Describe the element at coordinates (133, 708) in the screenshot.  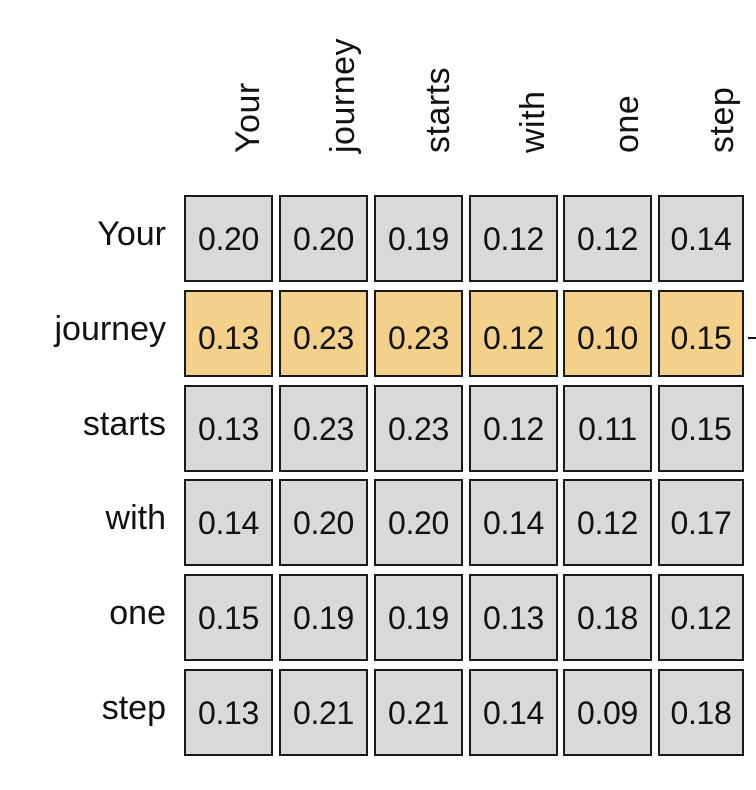
I see `row-header-label: step` at that location.